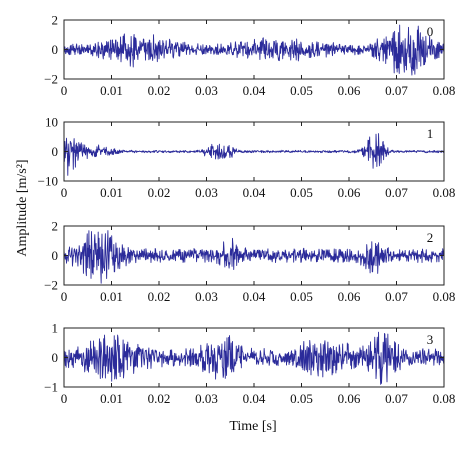 This screenshot has height=449, width=474. I want to click on x-axis-title: Time [s], so click(252, 426).